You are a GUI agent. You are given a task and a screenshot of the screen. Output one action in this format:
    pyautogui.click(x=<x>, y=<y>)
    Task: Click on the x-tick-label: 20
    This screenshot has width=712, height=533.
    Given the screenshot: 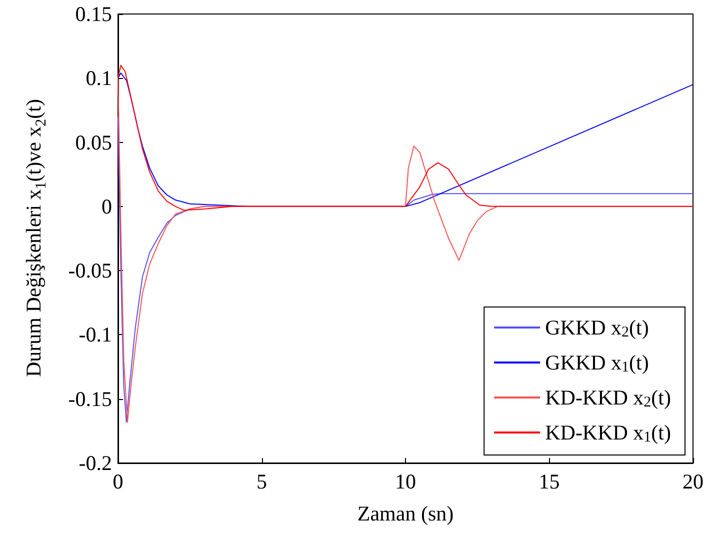 What is the action you would take?
    pyautogui.click(x=693, y=482)
    